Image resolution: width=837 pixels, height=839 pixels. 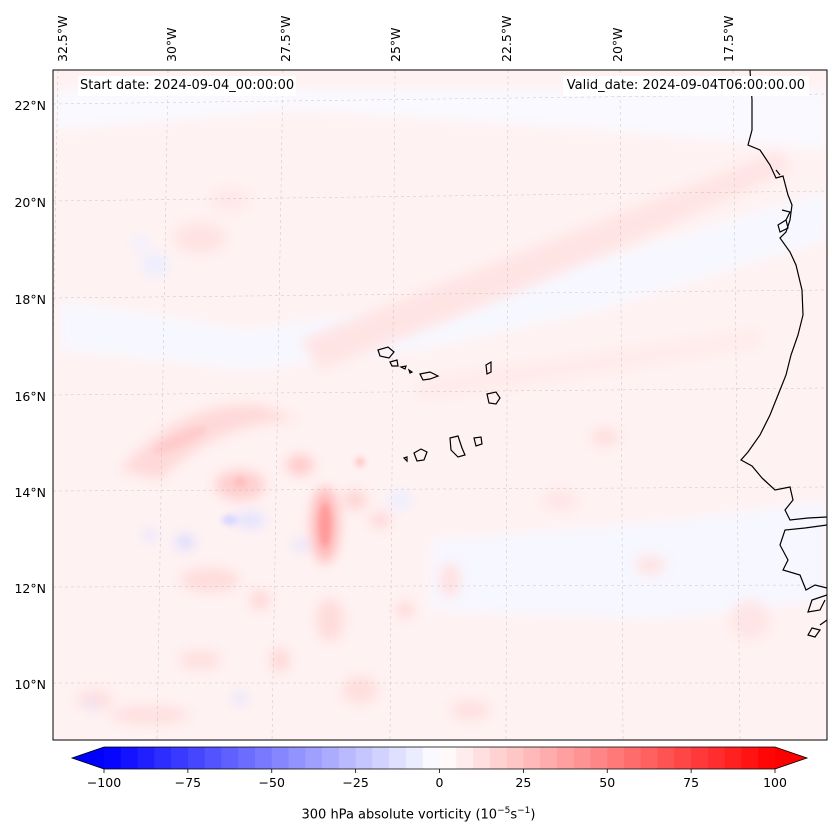 I want to click on colorbar-title: 300 hPa absolute vorticity (10−5s−1), so click(x=418, y=814).